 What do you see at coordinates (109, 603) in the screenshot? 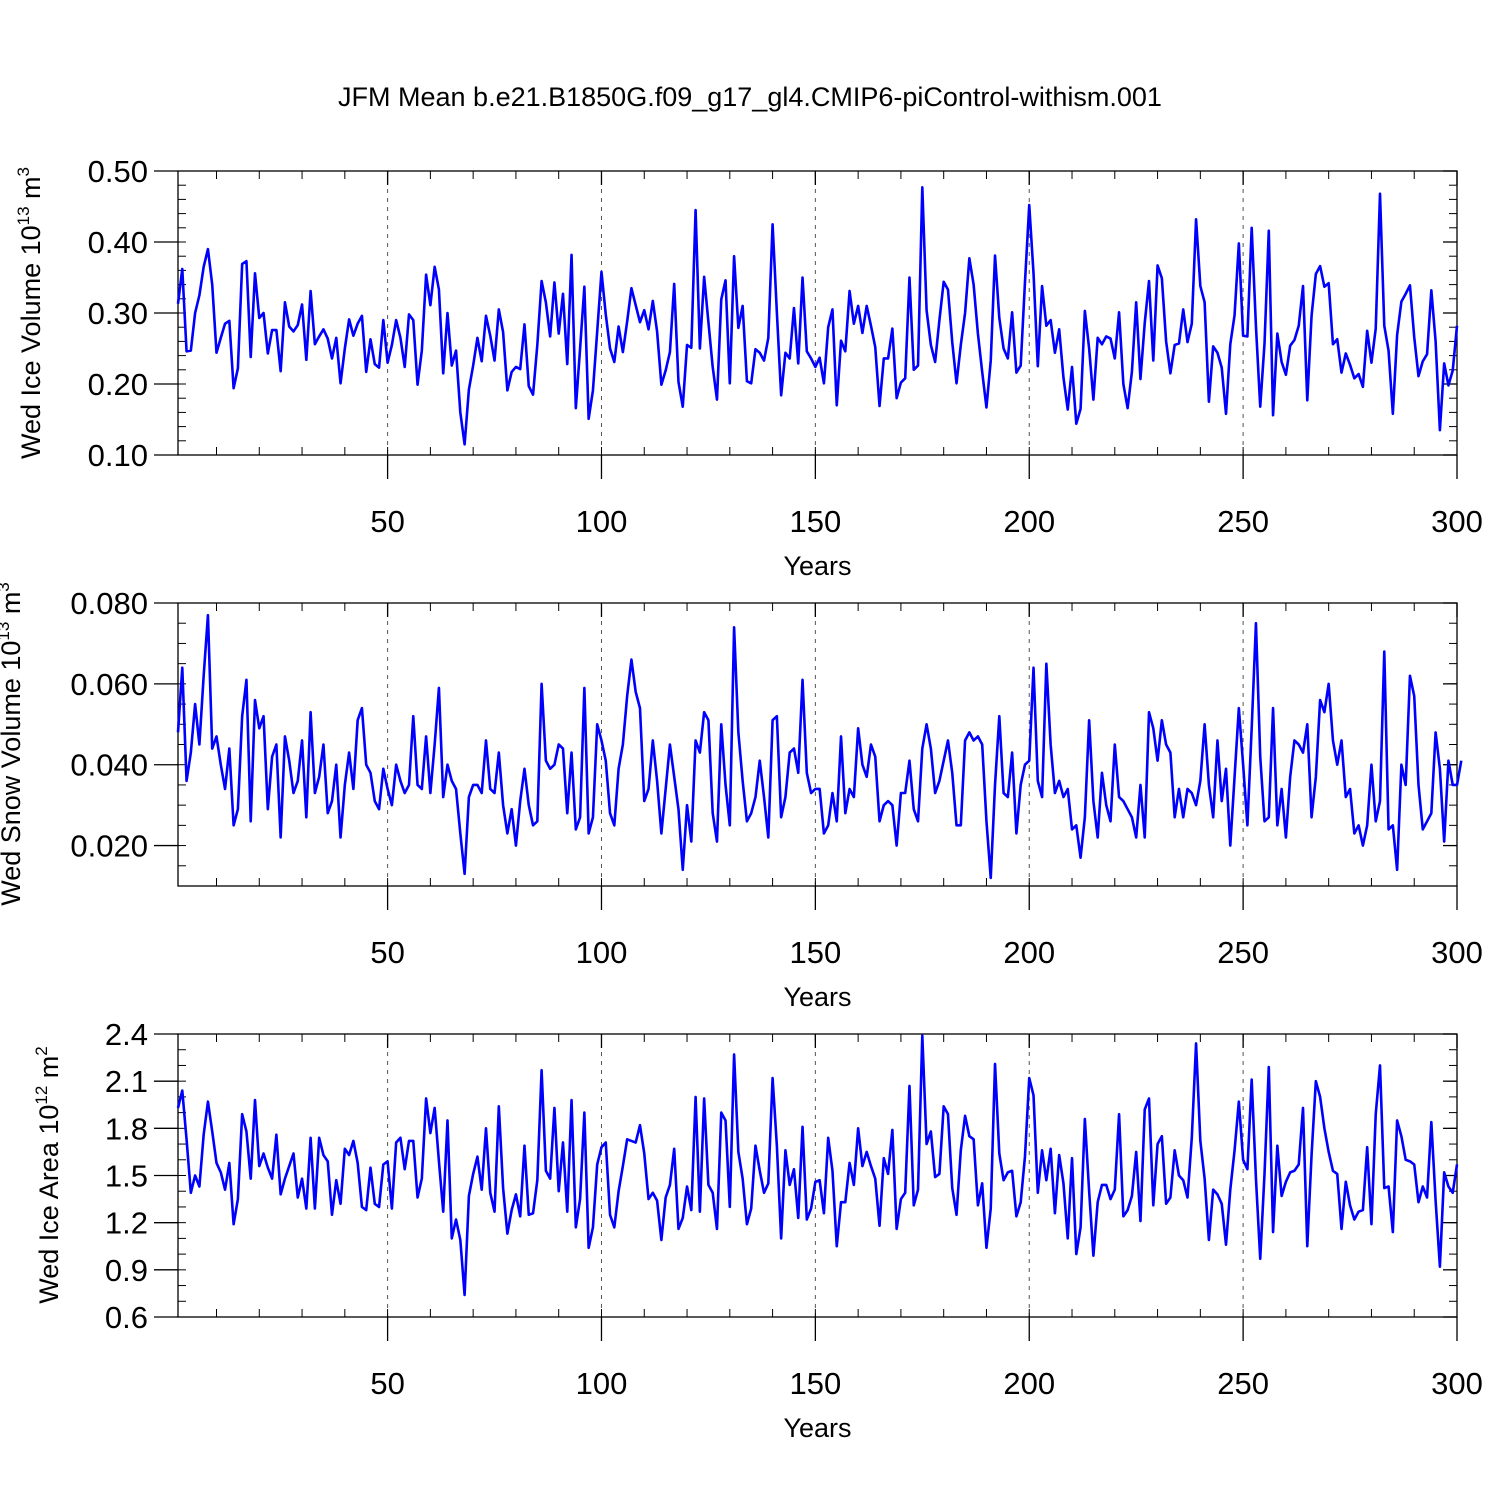
I see `y-tick-label: 0.080` at bounding box center [109, 603].